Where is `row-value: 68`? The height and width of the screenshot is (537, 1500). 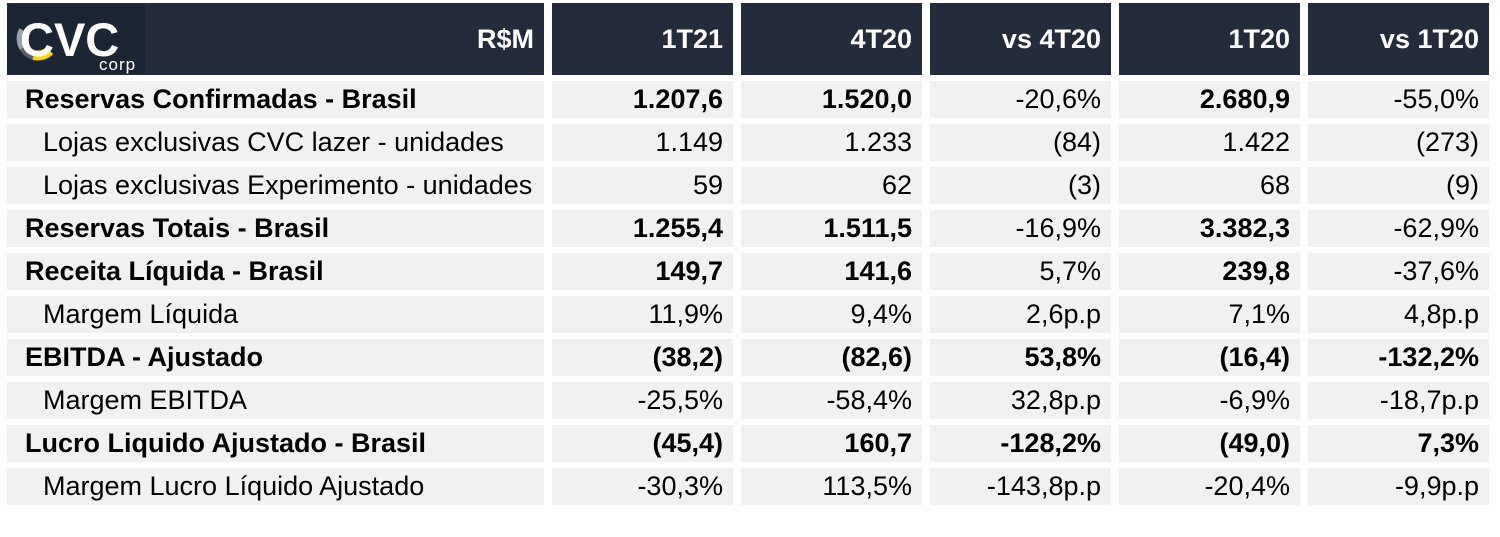 row-value: 68 is located at coordinates (1209, 185).